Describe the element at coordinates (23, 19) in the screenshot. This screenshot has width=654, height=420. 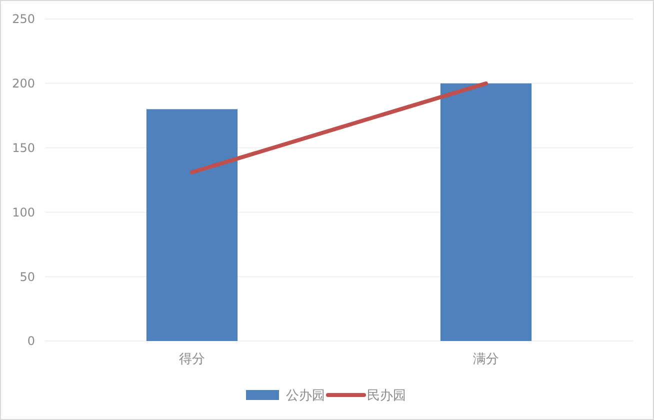
I see `y-tick-label: 250` at that location.